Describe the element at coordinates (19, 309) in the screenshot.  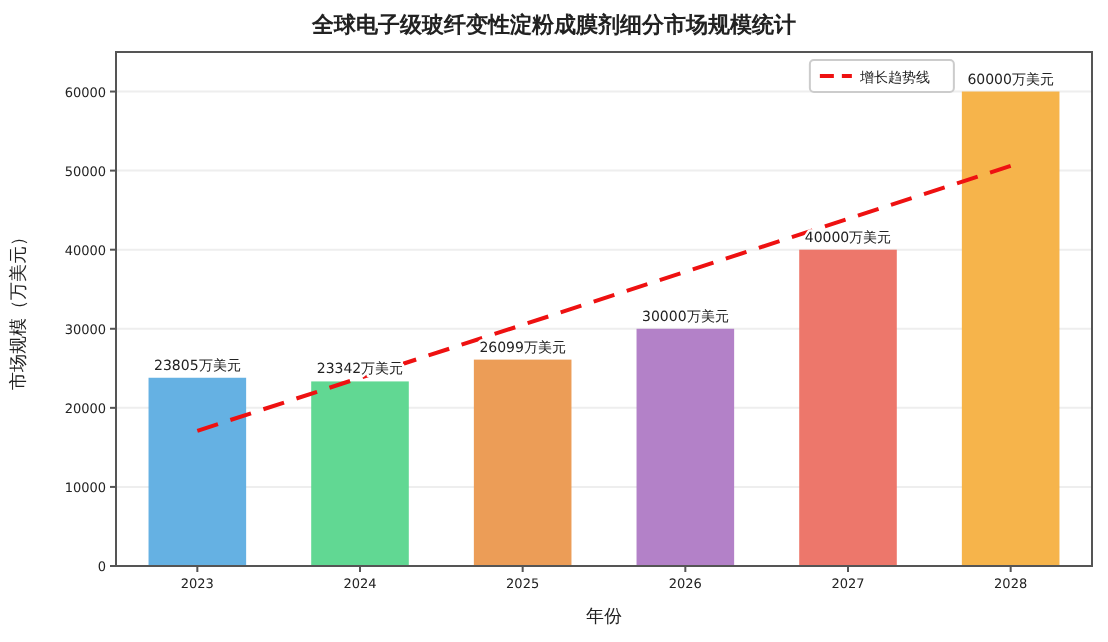
I see `y-axis-title: 市场规模（万美元）` at that location.